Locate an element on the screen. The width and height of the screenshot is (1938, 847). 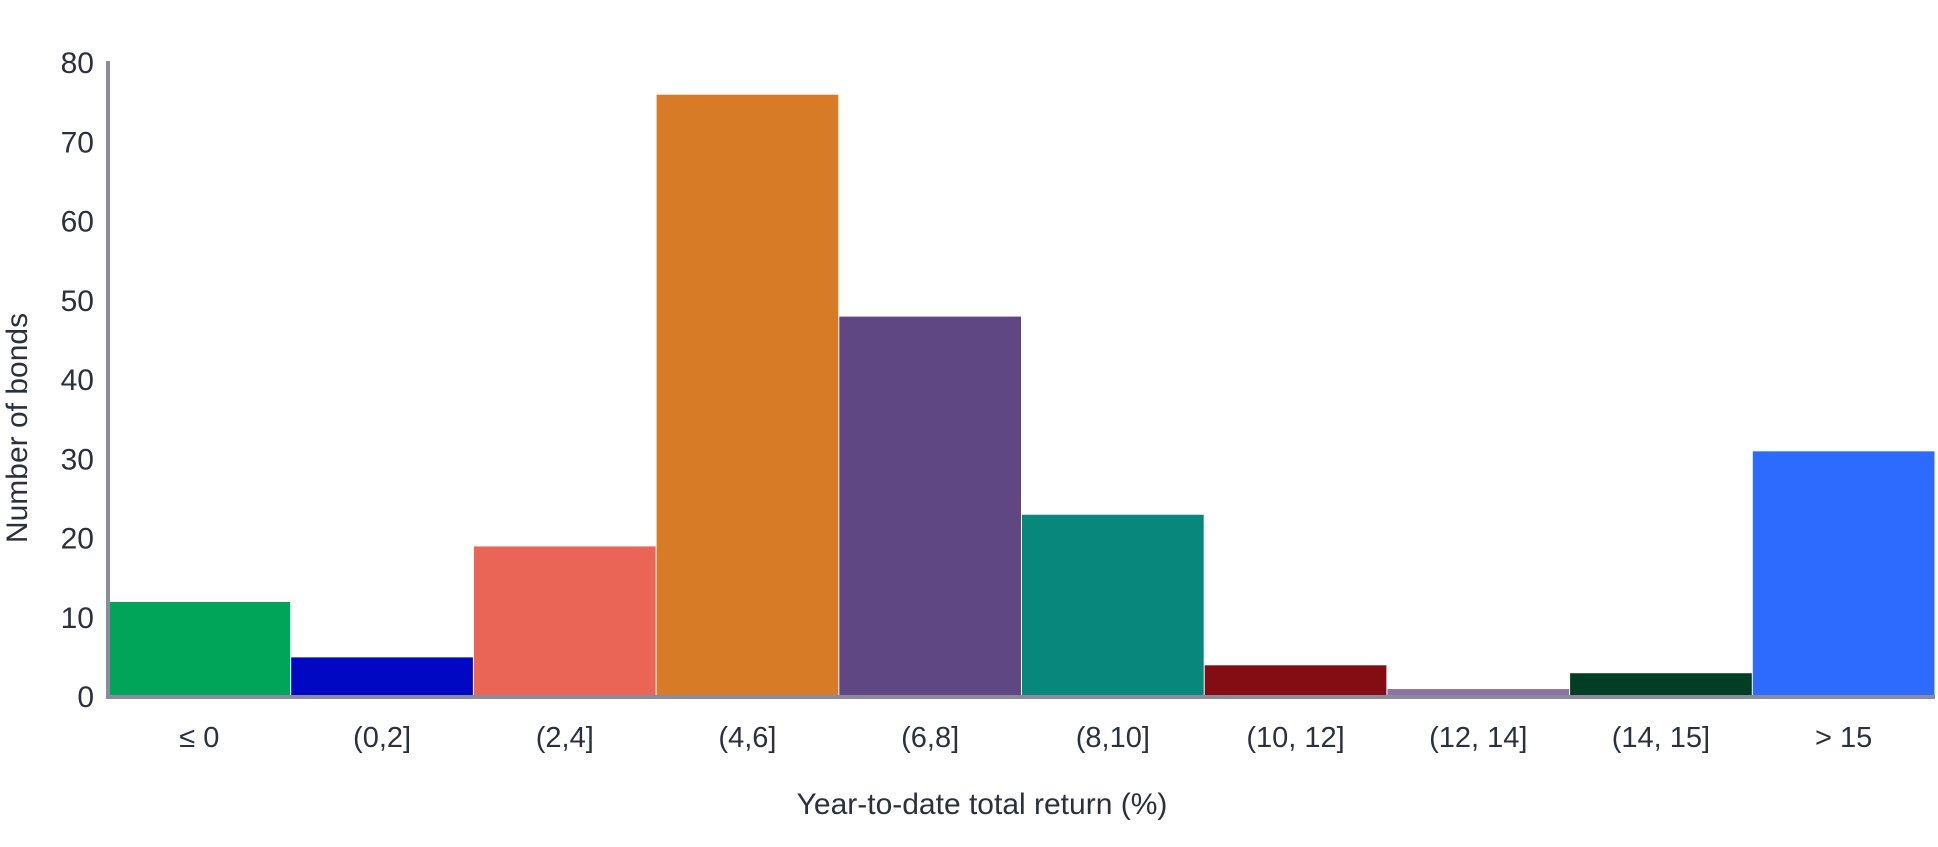
y-axis-label: Number of bonds is located at coordinates (17, 428).